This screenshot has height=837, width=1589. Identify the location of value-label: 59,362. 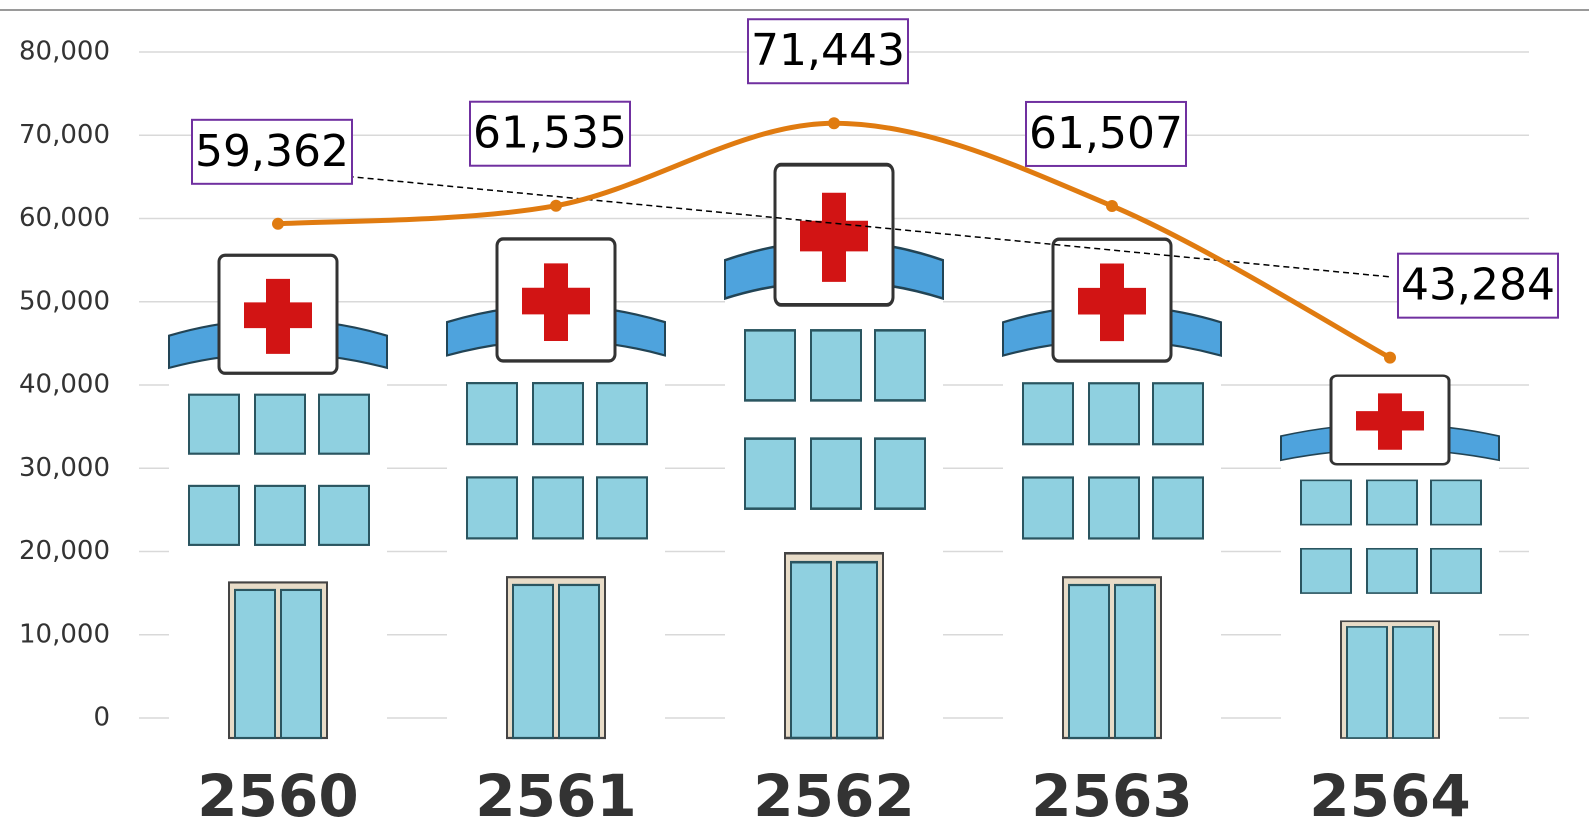
(272, 151).